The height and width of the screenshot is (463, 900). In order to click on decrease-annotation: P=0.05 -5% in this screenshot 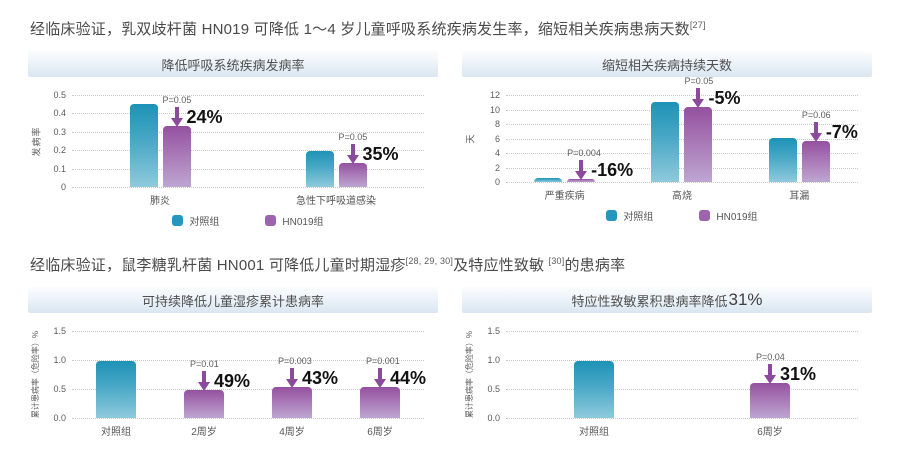, I will do `click(712, 92)`.